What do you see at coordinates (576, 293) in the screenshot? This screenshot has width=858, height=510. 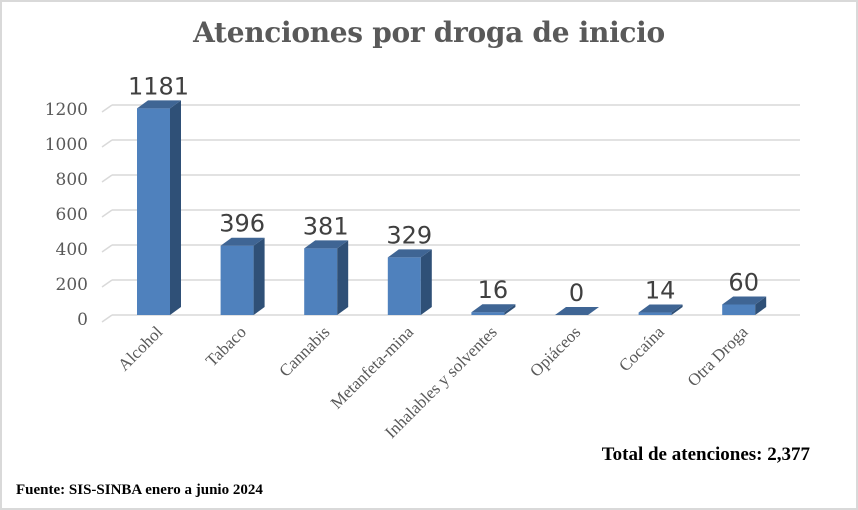 I see `data-label: 0` at bounding box center [576, 293].